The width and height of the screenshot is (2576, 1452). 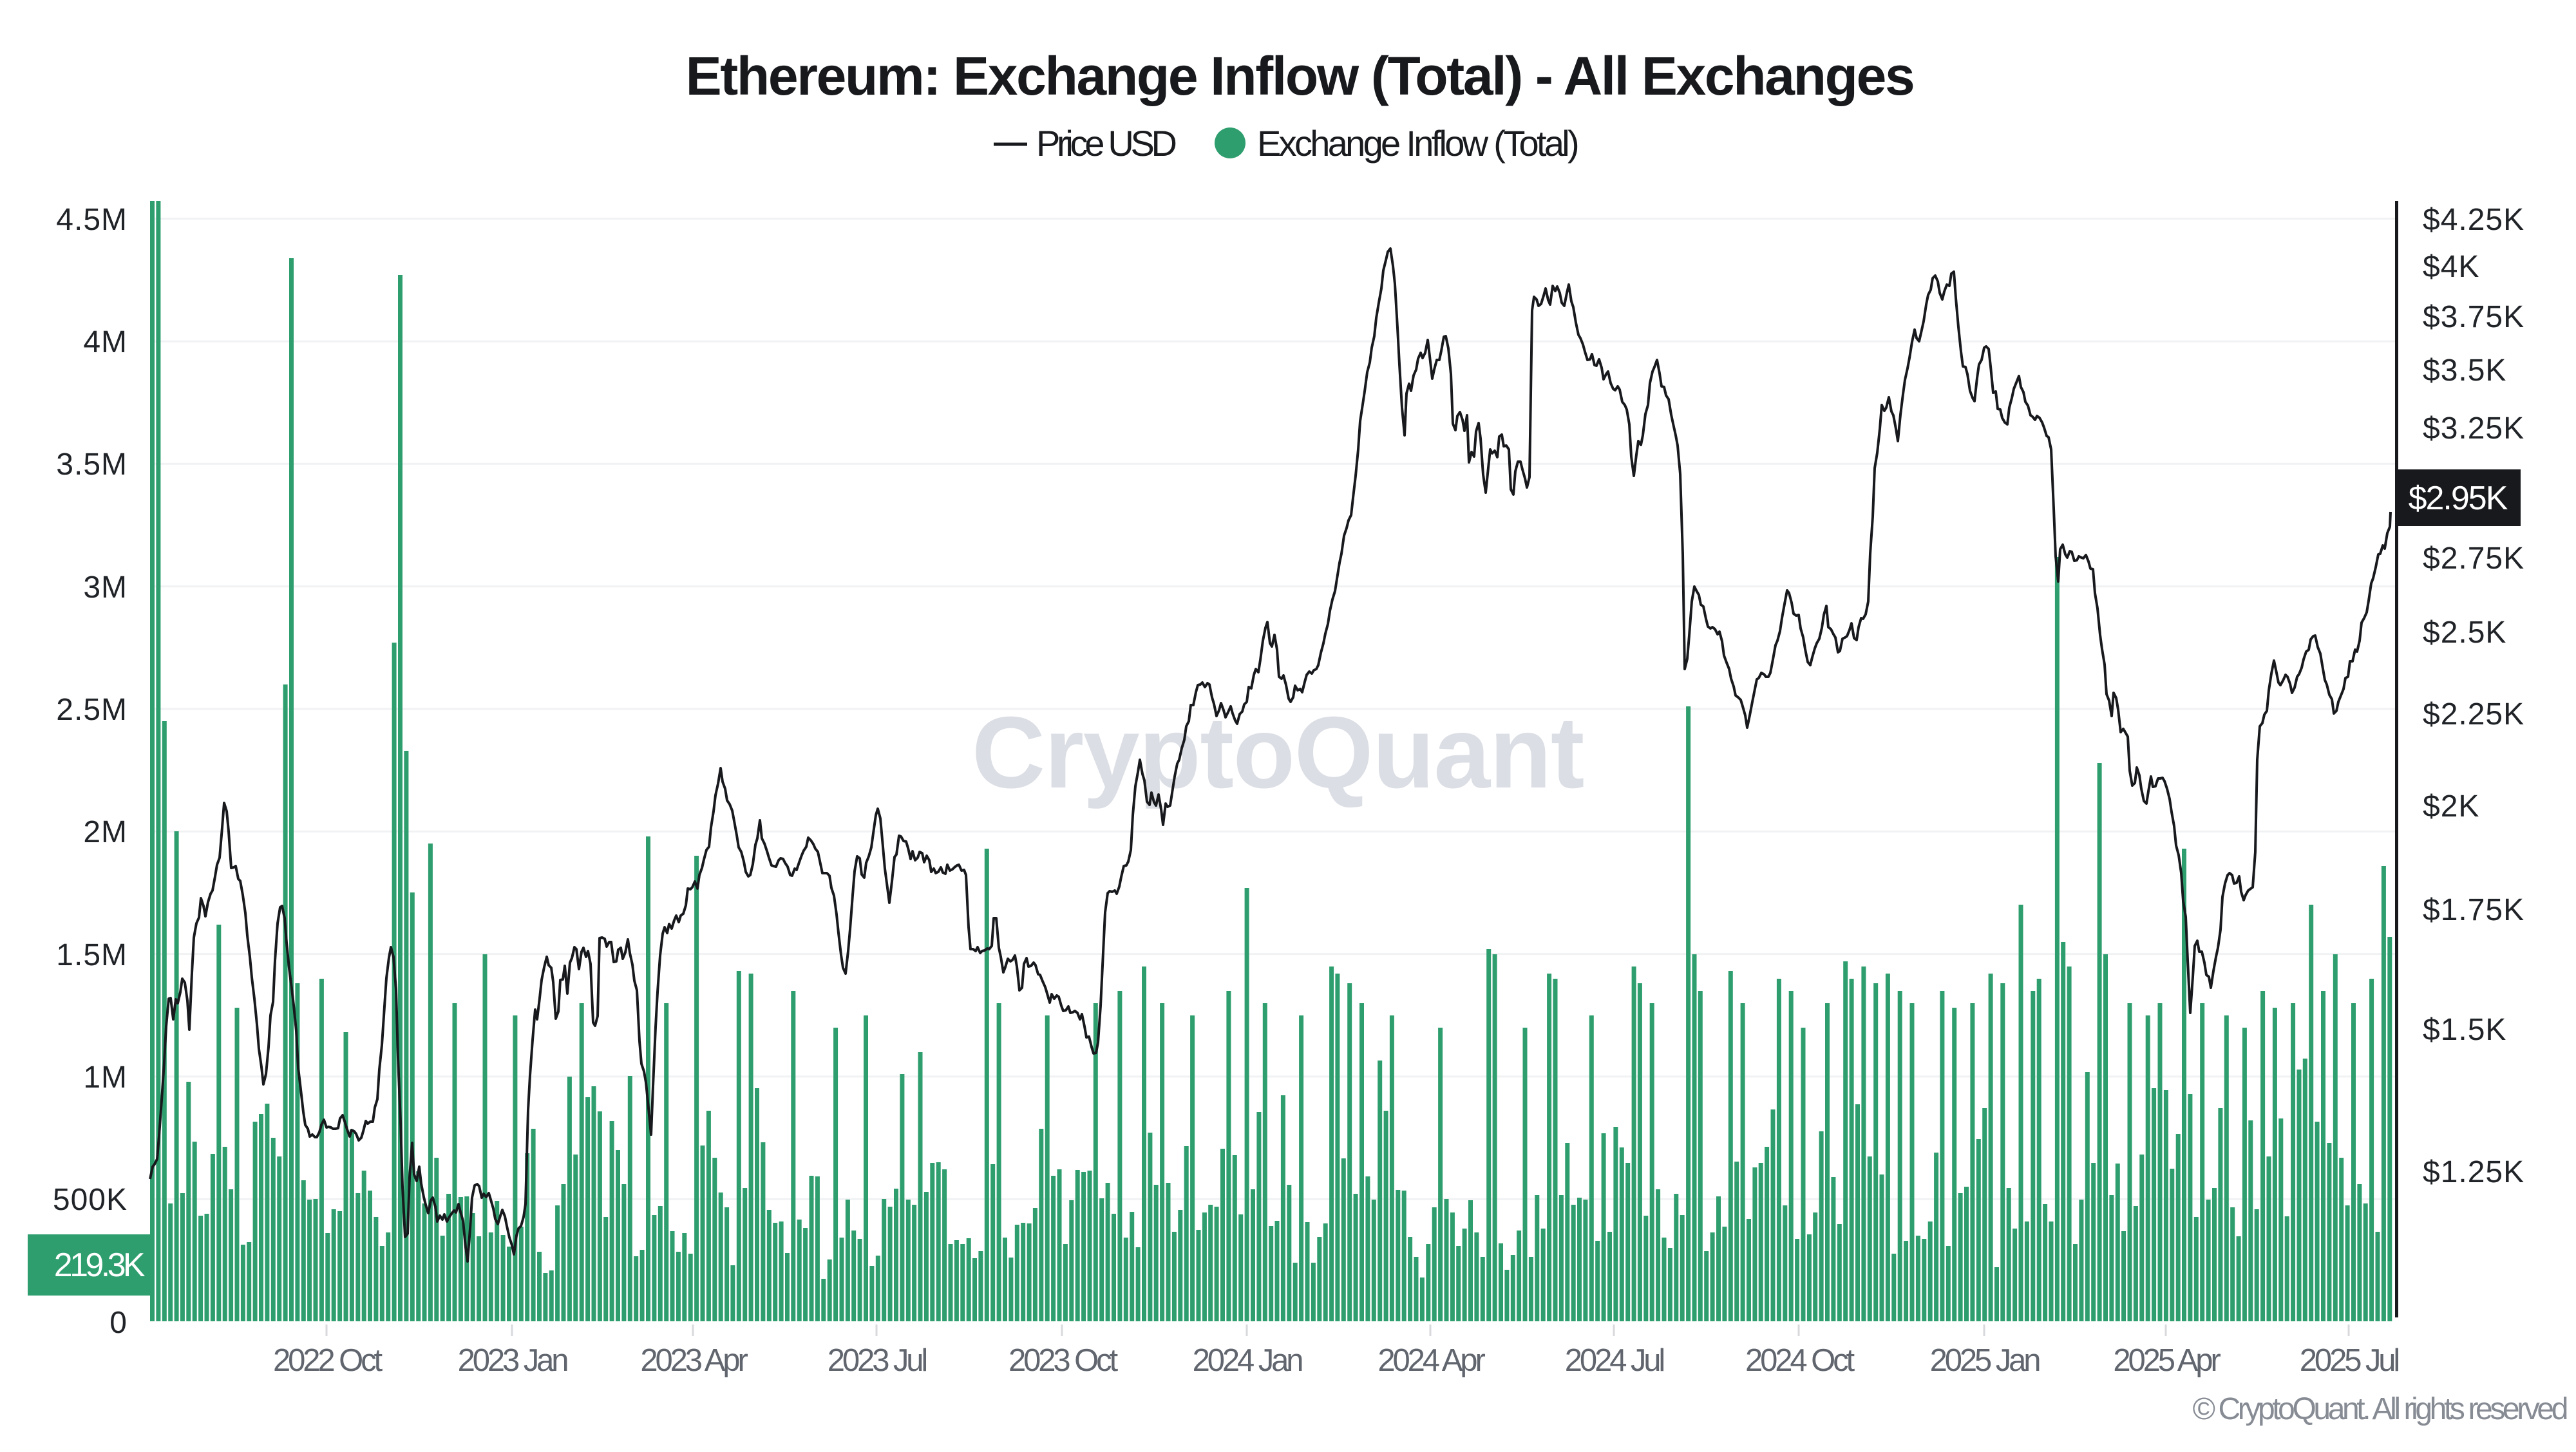 What do you see at coordinates (100, 1265) in the screenshot?
I see `svg-text: 219.3K` at bounding box center [100, 1265].